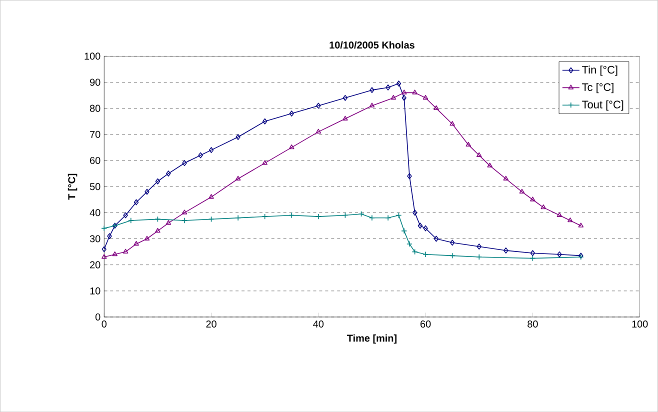 This screenshot has height=412, width=658. I want to click on y-tick-label: 50, so click(95, 186).